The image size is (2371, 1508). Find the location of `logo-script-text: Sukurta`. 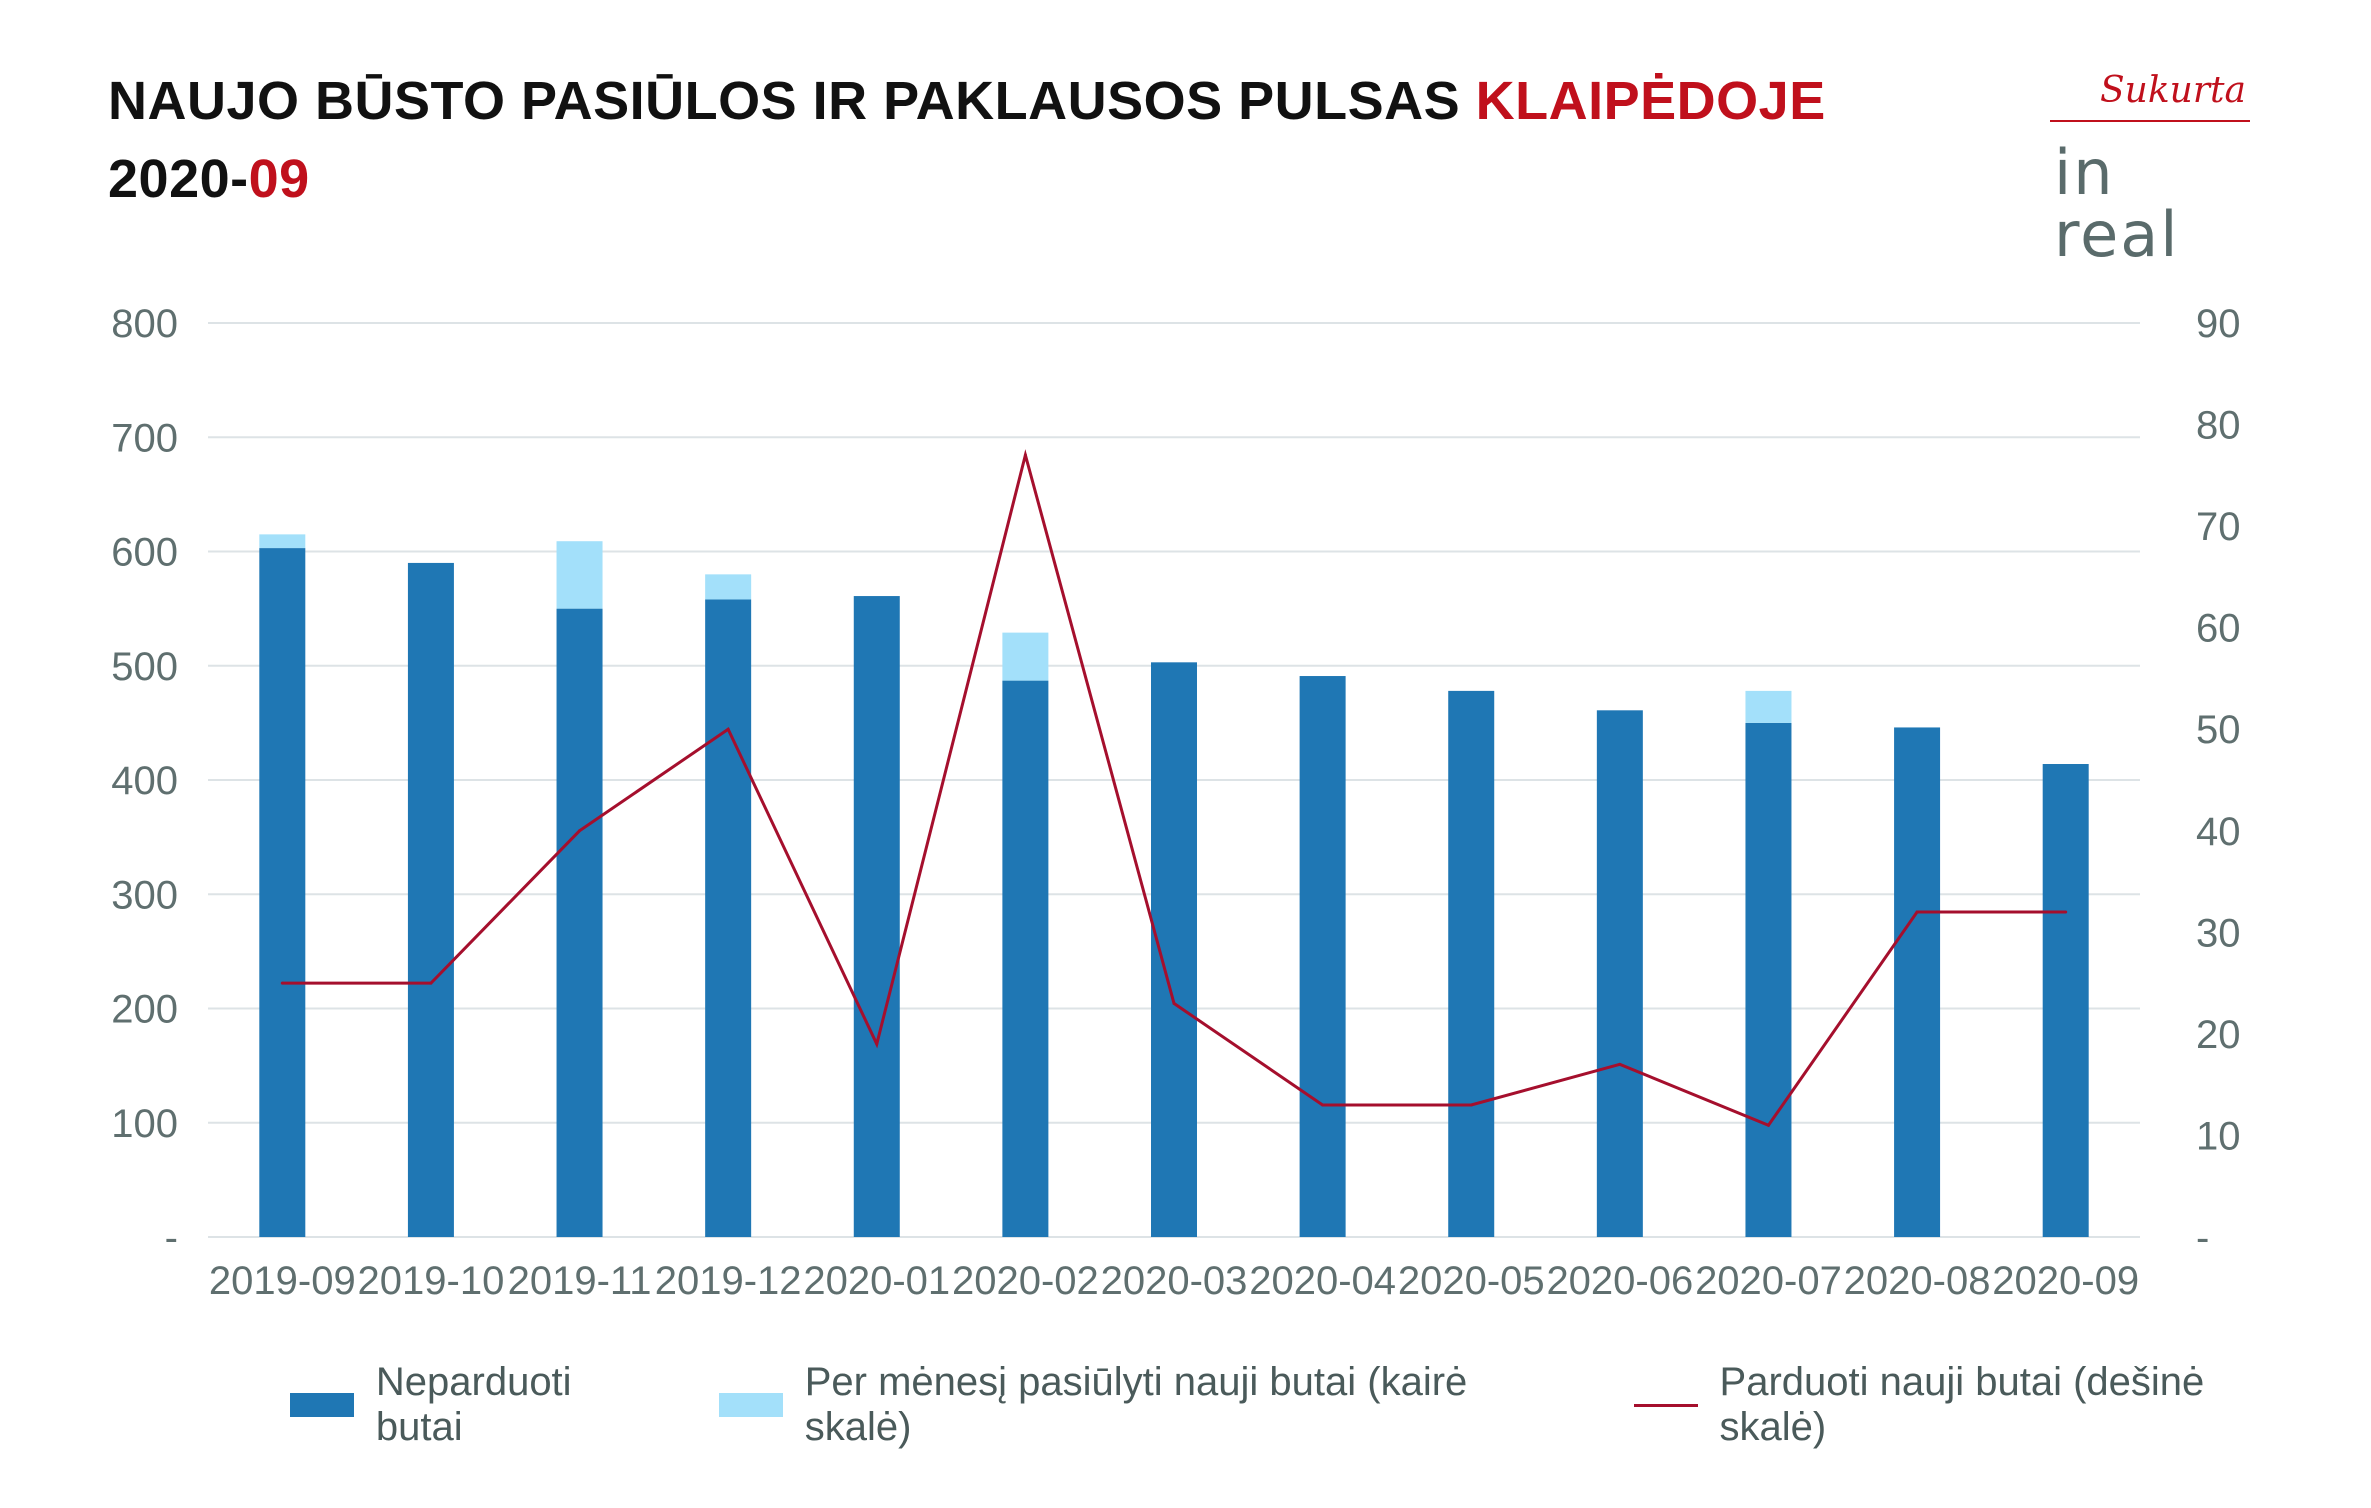

logo-script-text: Sukurta is located at coordinates (2173, 90).